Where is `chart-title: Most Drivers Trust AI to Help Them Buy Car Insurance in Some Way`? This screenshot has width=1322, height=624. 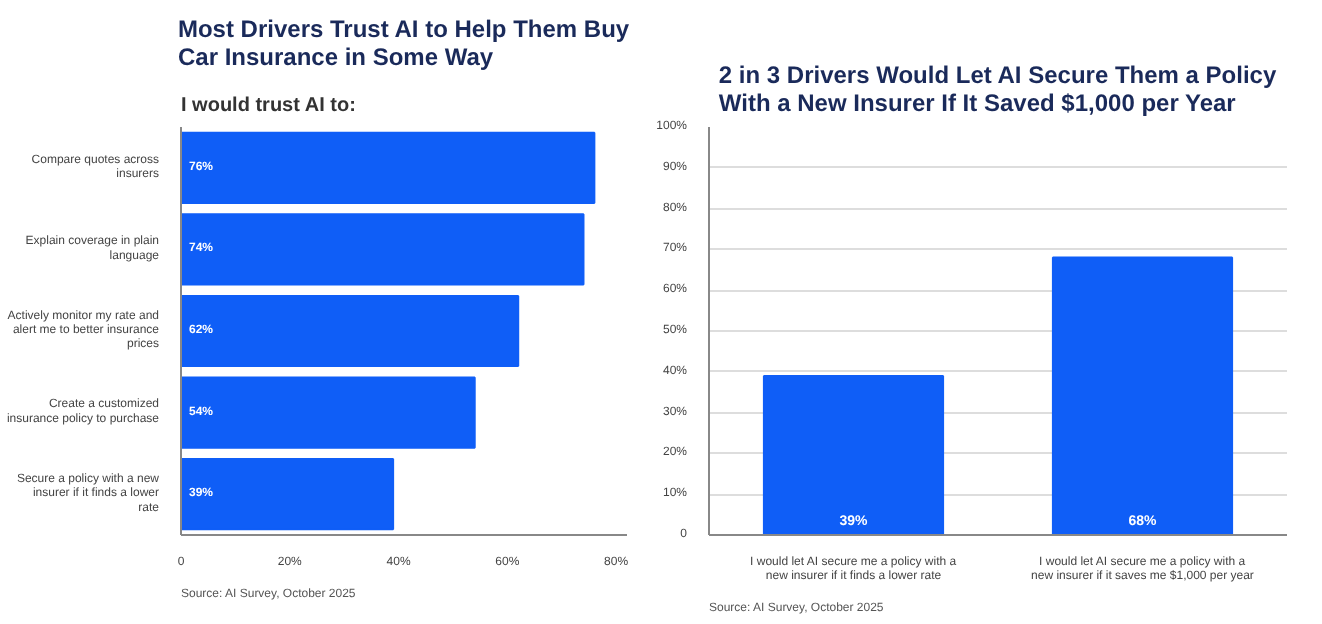 chart-title: Most Drivers Trust AI to Help Them Buy Car Insurance in Some Way is located at coordinates (403, 43).